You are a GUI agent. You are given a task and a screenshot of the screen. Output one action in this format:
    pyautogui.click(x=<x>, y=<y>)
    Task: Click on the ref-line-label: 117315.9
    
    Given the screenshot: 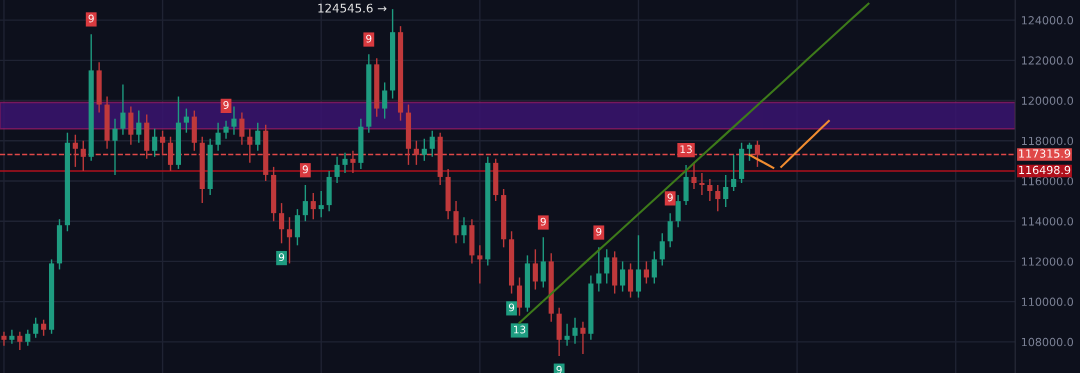 What is the action you would take?
    pyautogui.click(x=1045, y=153)
    